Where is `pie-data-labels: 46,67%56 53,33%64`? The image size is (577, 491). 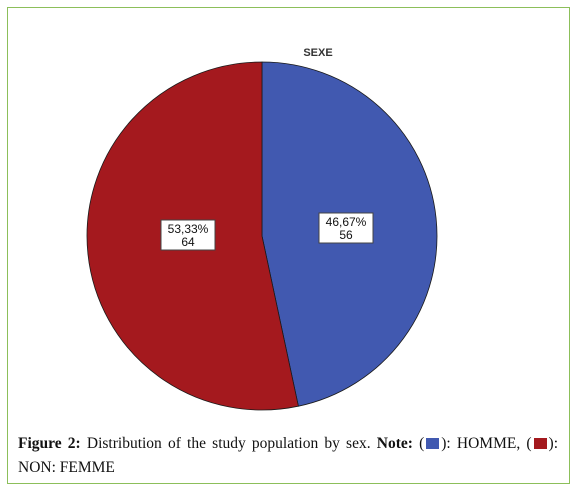
pie-data-labels: 46,67%56 53,33%64 is located at coordinates (267, 231).